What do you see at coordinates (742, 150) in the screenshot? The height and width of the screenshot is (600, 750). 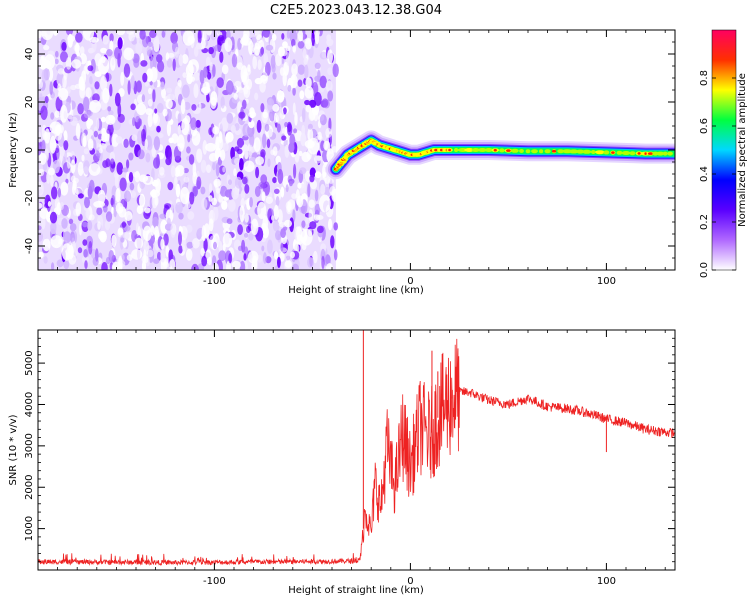 I see `colorbar-label: Normalized spectral amplitude` at bounding box center [742, 150].